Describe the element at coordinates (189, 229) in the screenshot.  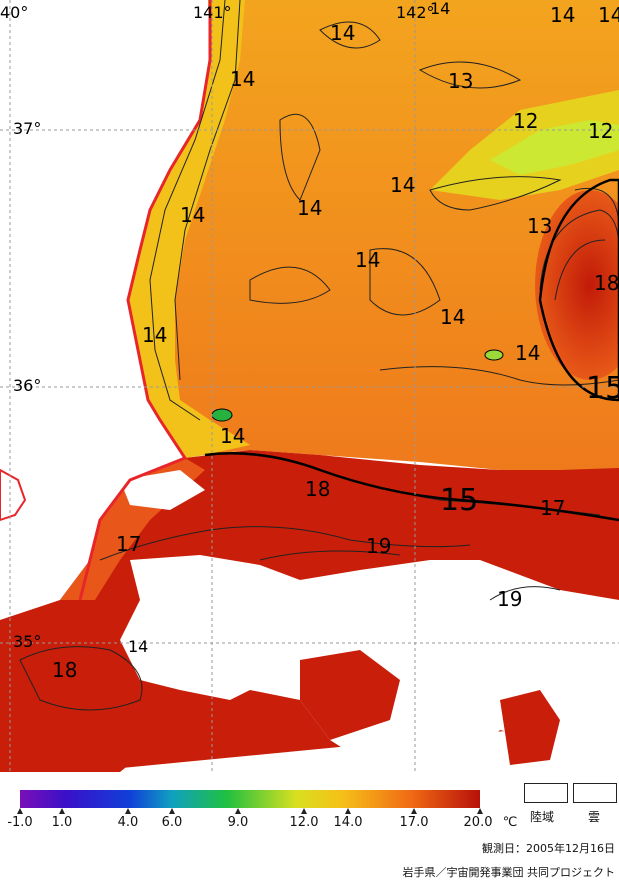
I see `sea-coastal-cool` at that location.